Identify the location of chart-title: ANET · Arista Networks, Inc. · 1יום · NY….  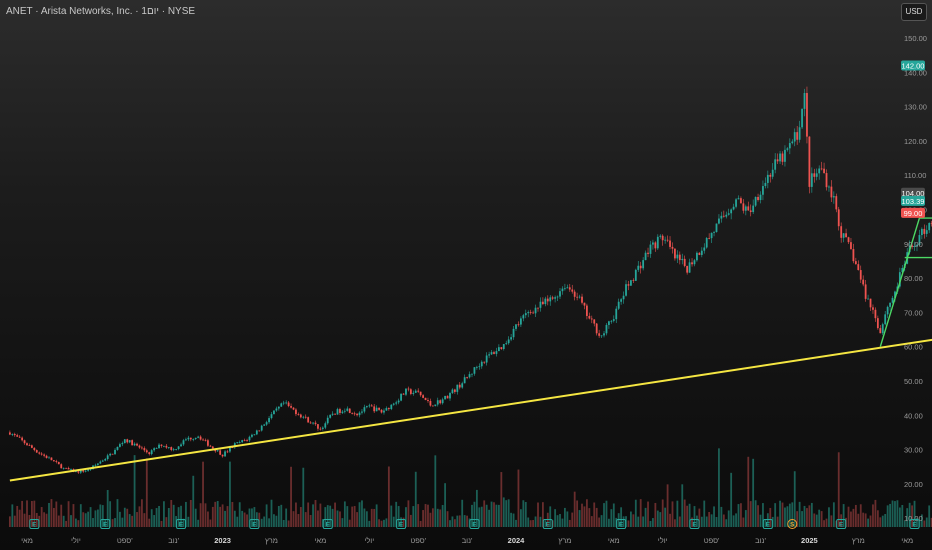
(101, 11).